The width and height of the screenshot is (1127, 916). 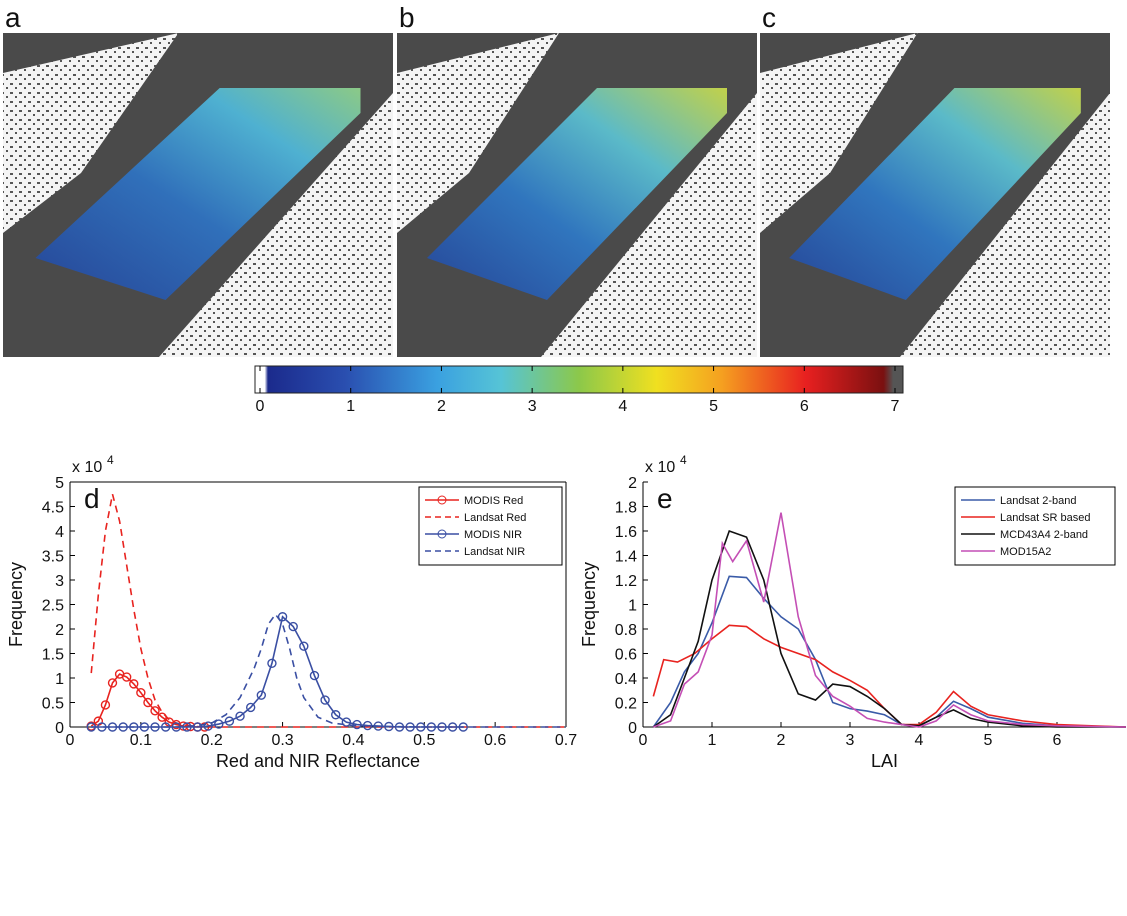 I want to click on colorbar-tick-label: 0, so click(x=260, y=406).